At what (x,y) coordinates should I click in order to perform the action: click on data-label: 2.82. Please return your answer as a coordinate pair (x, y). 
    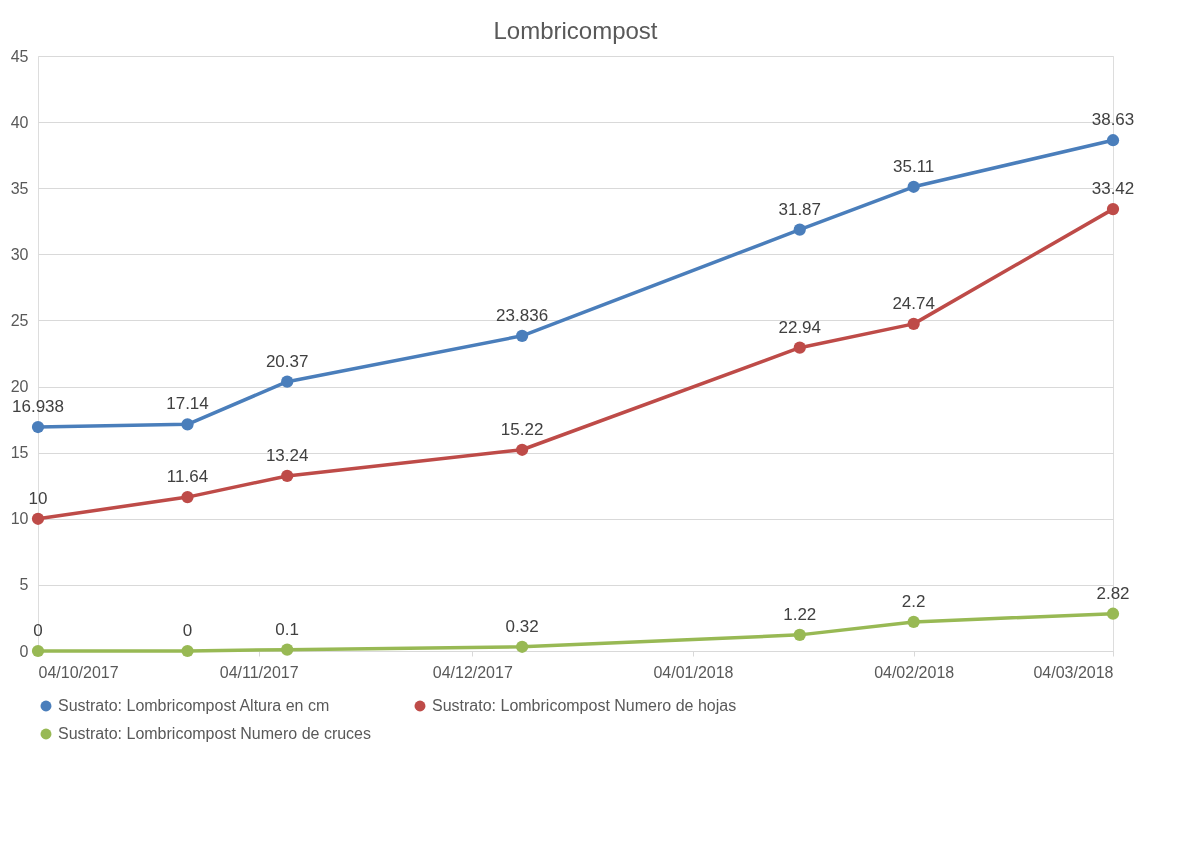
    Looking at the image, I should click on (1113, 593).